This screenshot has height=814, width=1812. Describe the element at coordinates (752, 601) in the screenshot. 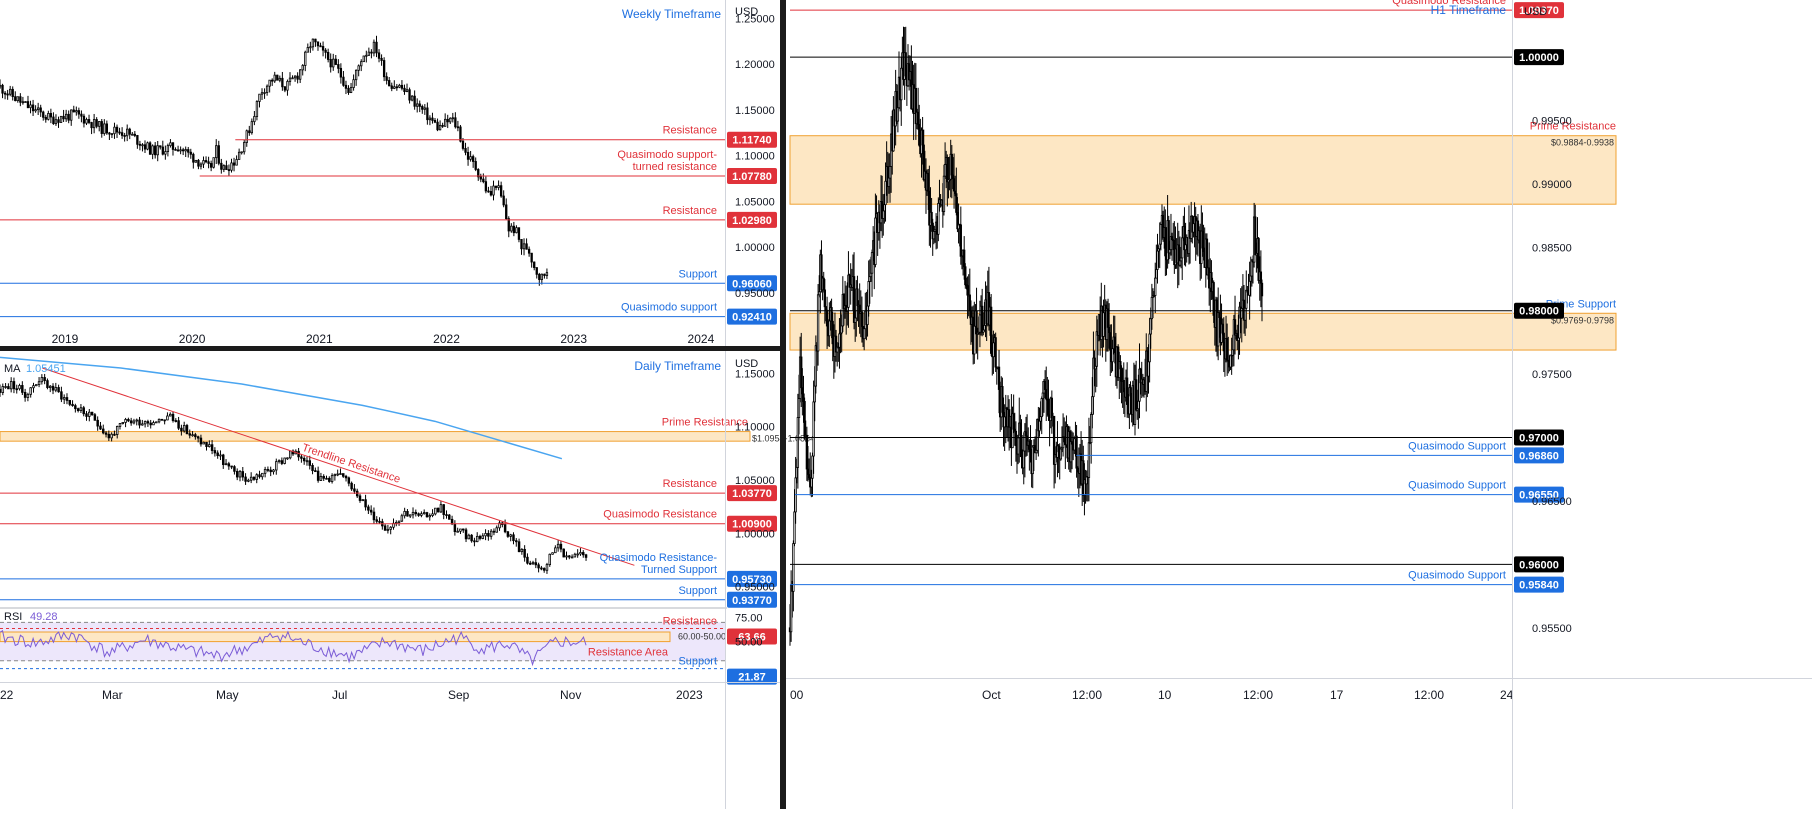

I see `daily-price-tag: 0.93770` at that location.